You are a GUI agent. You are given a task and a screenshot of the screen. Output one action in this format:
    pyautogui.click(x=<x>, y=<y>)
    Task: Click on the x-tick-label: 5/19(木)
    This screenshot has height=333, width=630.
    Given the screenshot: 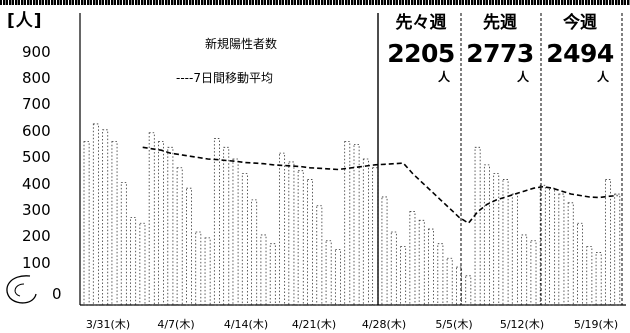 What is the action you would take?
    pyautogui.click(x=596, y=324)
    